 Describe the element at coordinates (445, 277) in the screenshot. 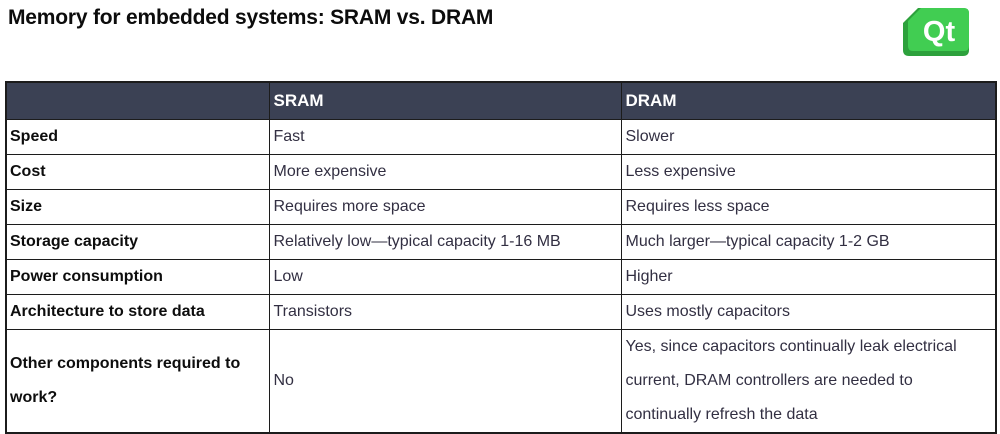

I see `sram-cell: Low` at that location.